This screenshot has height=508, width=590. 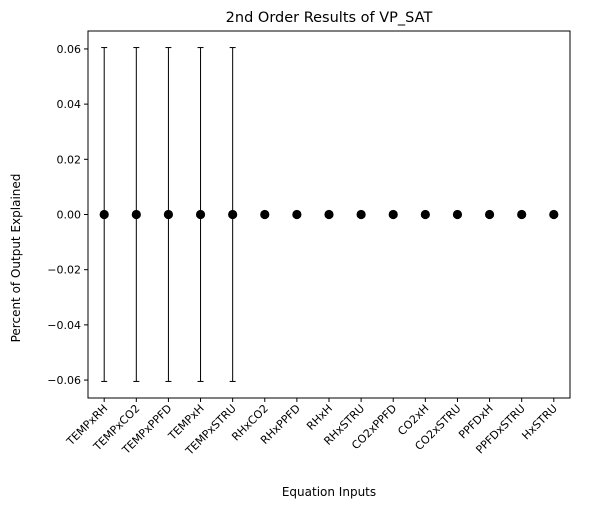 I want to click on x-axis-label: Equation Inputs, so click(x=329, y=492).